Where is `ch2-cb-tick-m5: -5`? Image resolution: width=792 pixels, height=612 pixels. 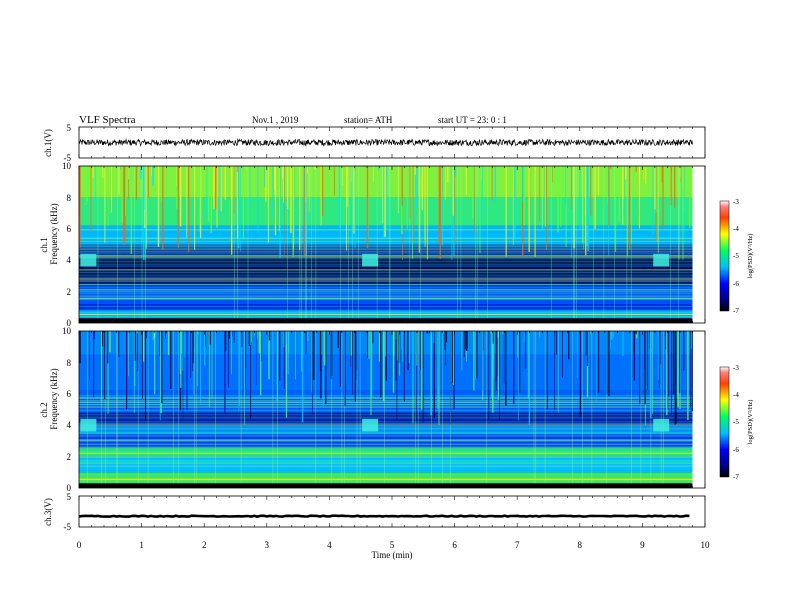 ch2-cb-tick-m5: -5 is located at coordinates (736, 422).